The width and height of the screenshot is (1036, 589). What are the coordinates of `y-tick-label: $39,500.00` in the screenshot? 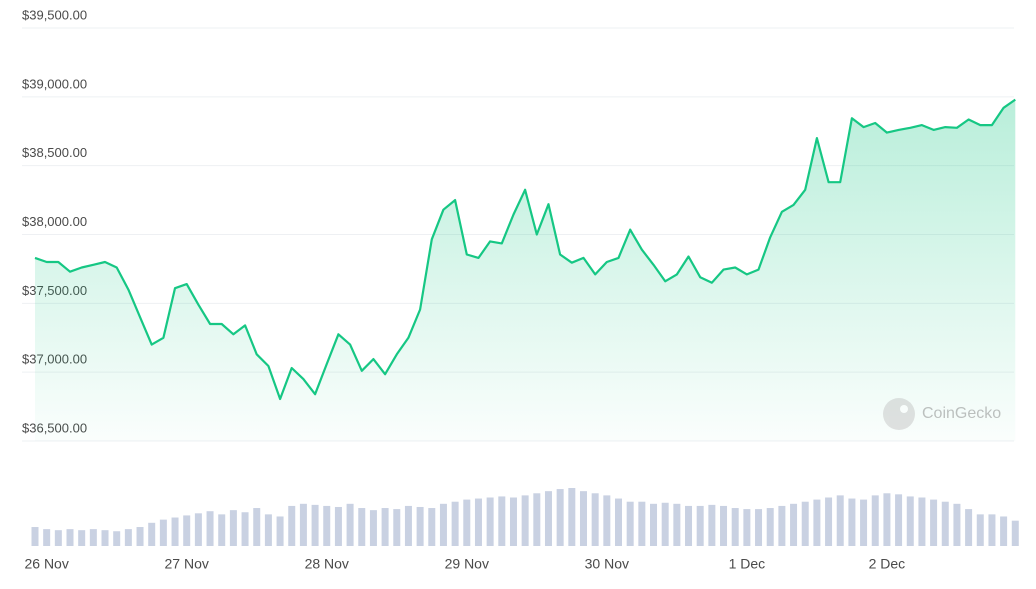 It's located at (54, 14).